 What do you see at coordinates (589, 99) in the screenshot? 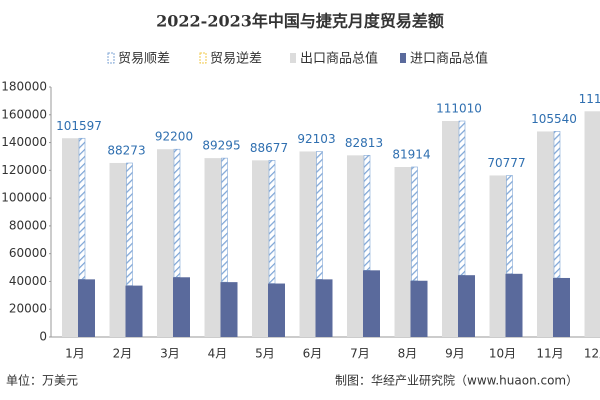
I see `surplus-label: 111500` at bounding box center [589, 99].